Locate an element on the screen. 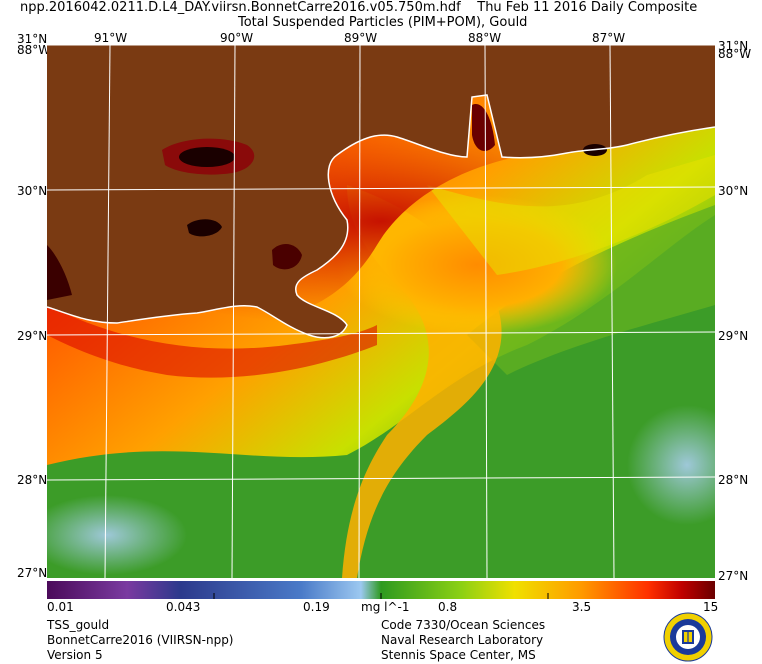 The height and width of the screenshot is (664, 762). footer-dataset: BonnetCarre2016 (VIIRSN-npp) is located at coordinates (140, 640).